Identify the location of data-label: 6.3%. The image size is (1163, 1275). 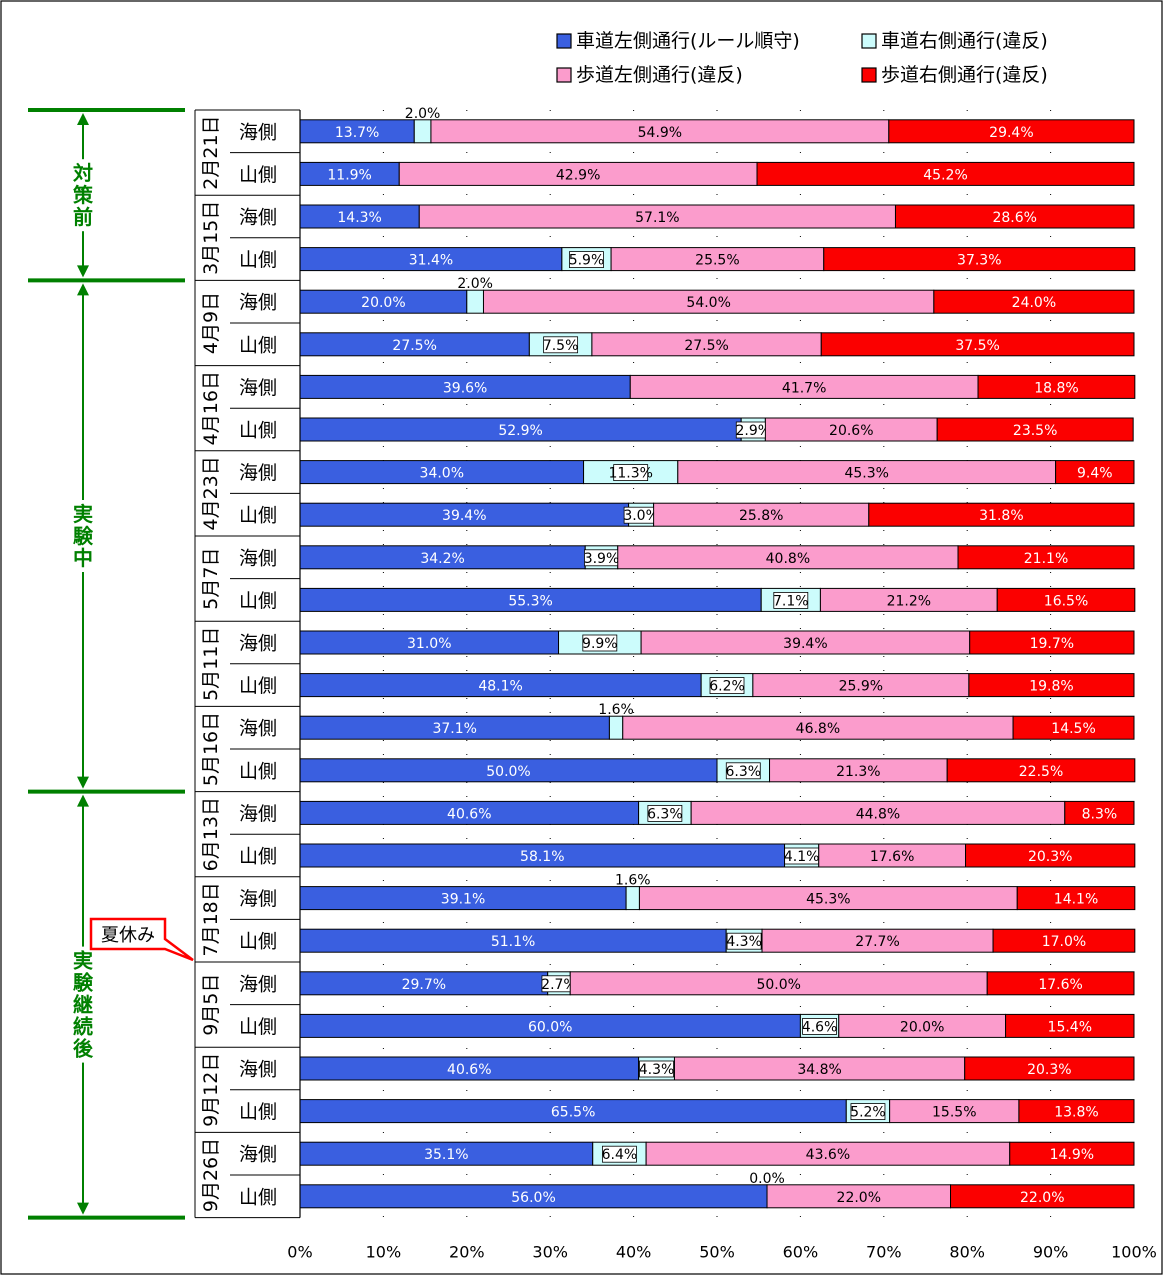
(743, 772).